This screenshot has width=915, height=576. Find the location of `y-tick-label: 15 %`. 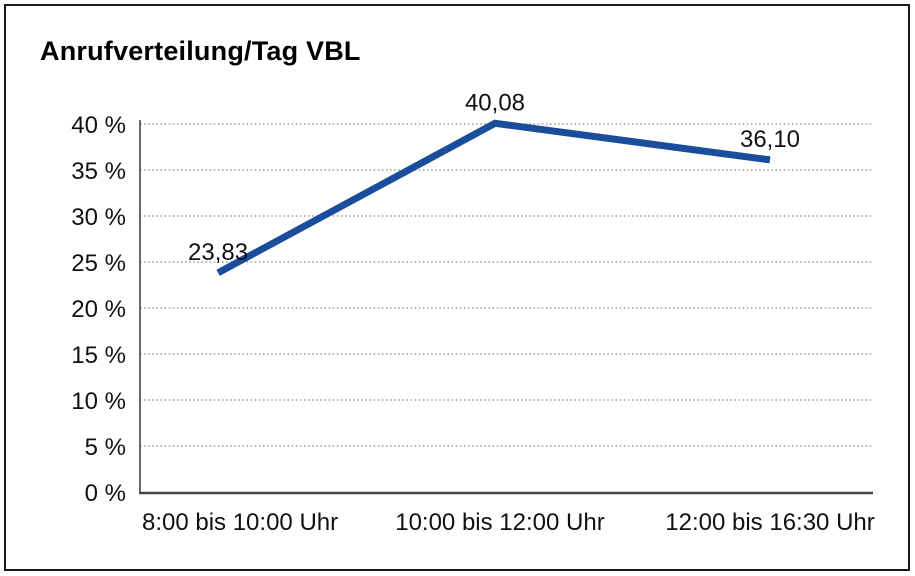

y-tick-label: 15 % is located at coordinates (98, 355).